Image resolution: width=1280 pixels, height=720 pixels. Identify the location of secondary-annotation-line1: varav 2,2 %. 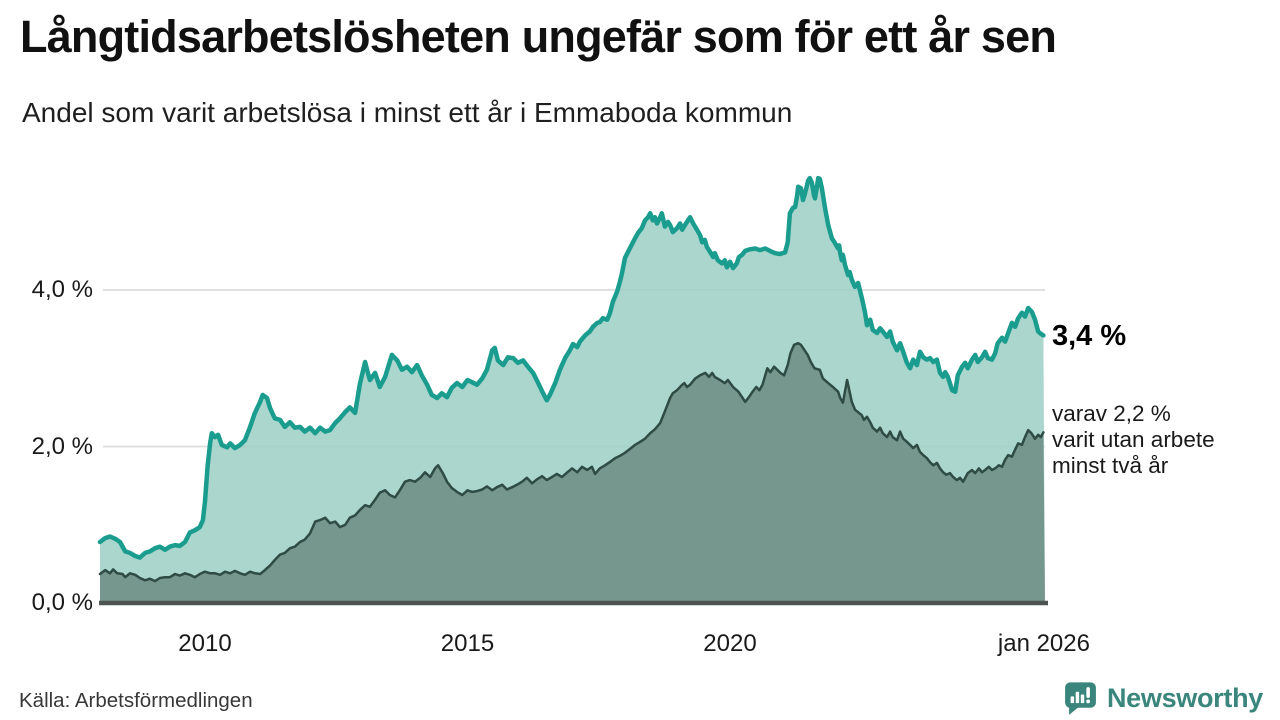
(1111, 413).